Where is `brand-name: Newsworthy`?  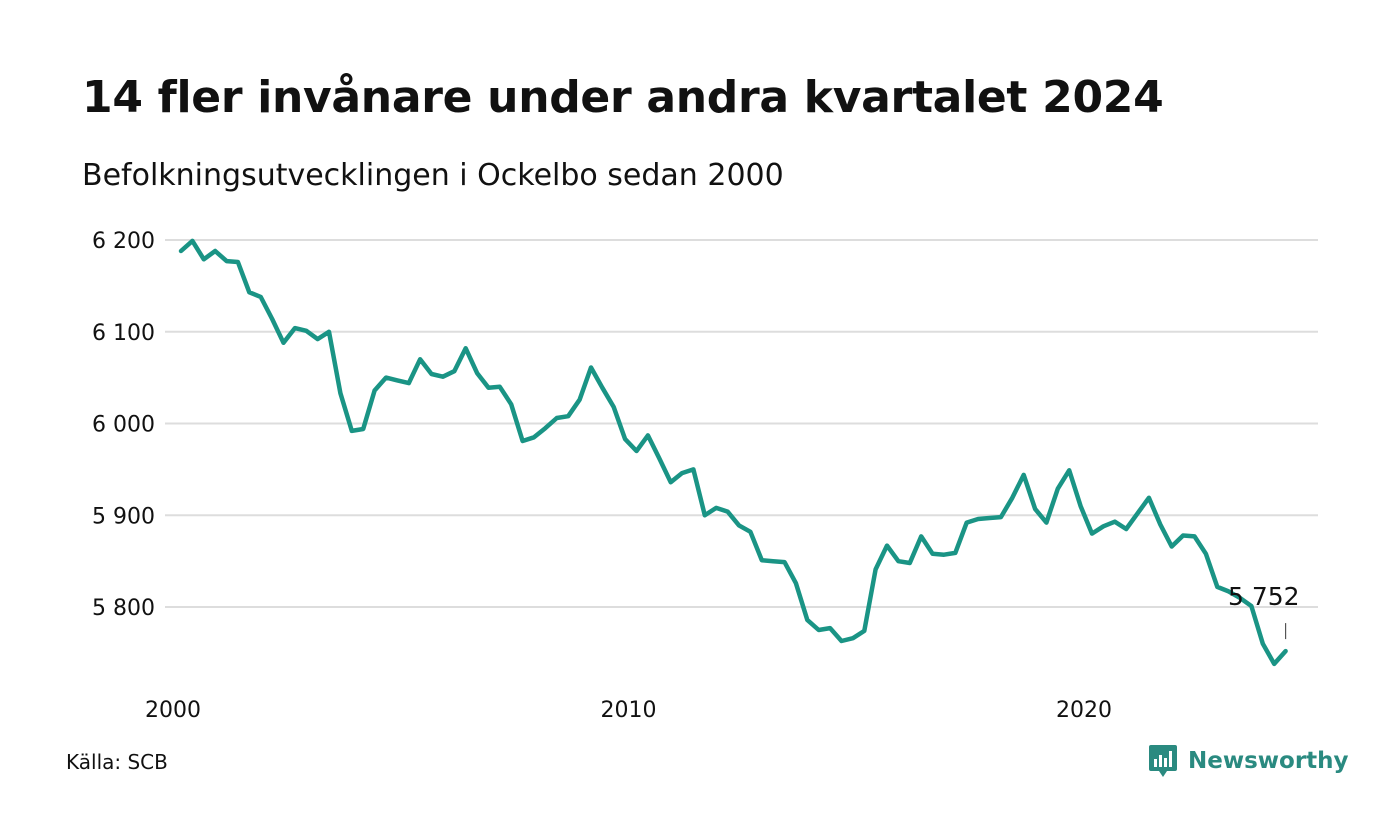
brand-name: Newsworthy is located at coordinates (1268, 761).